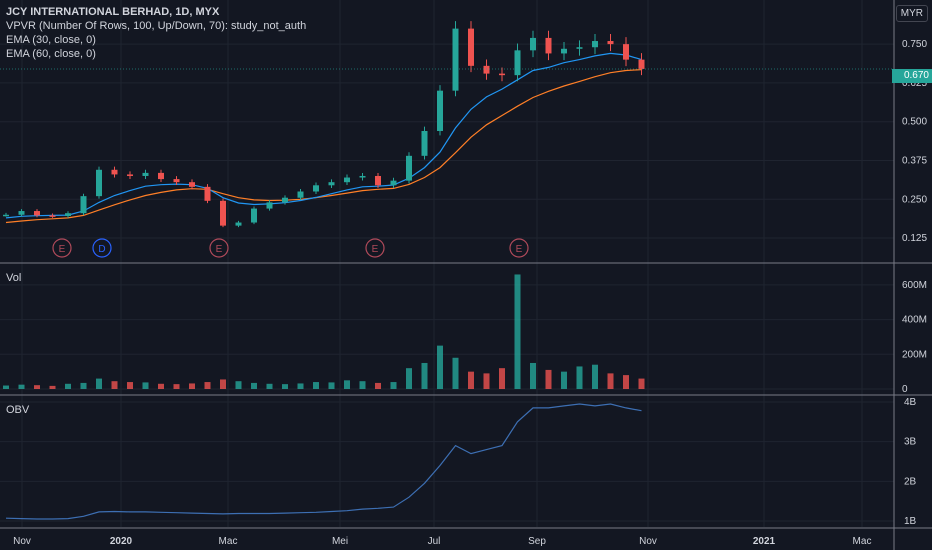 This screenshot has height=550, width=932. I want to click on time-tick-label: 2021, so click(764, 541).